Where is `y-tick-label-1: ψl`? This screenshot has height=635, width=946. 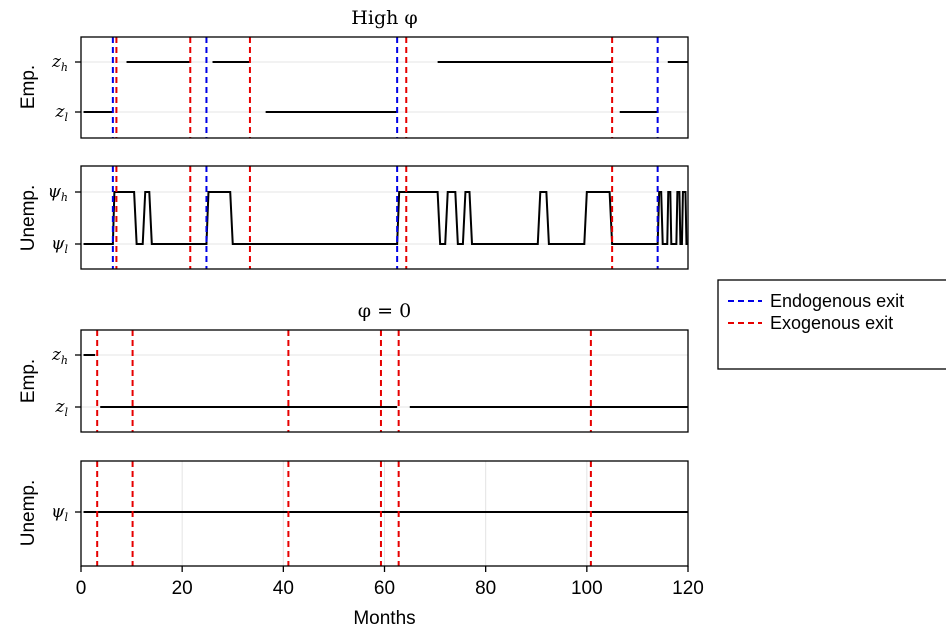
y-tick-label-1: ψl is located at coordinates (59, 245).